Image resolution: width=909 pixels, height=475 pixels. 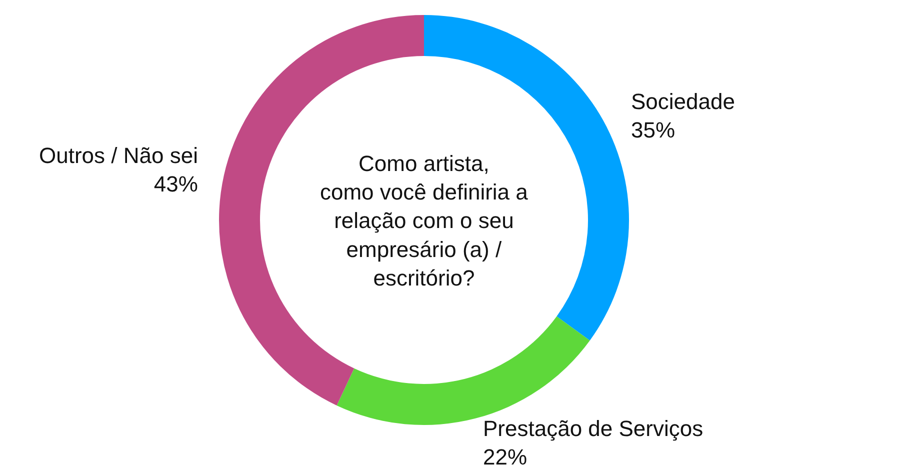 I want to click on data-label: 35%, so click(x=653, y=130).